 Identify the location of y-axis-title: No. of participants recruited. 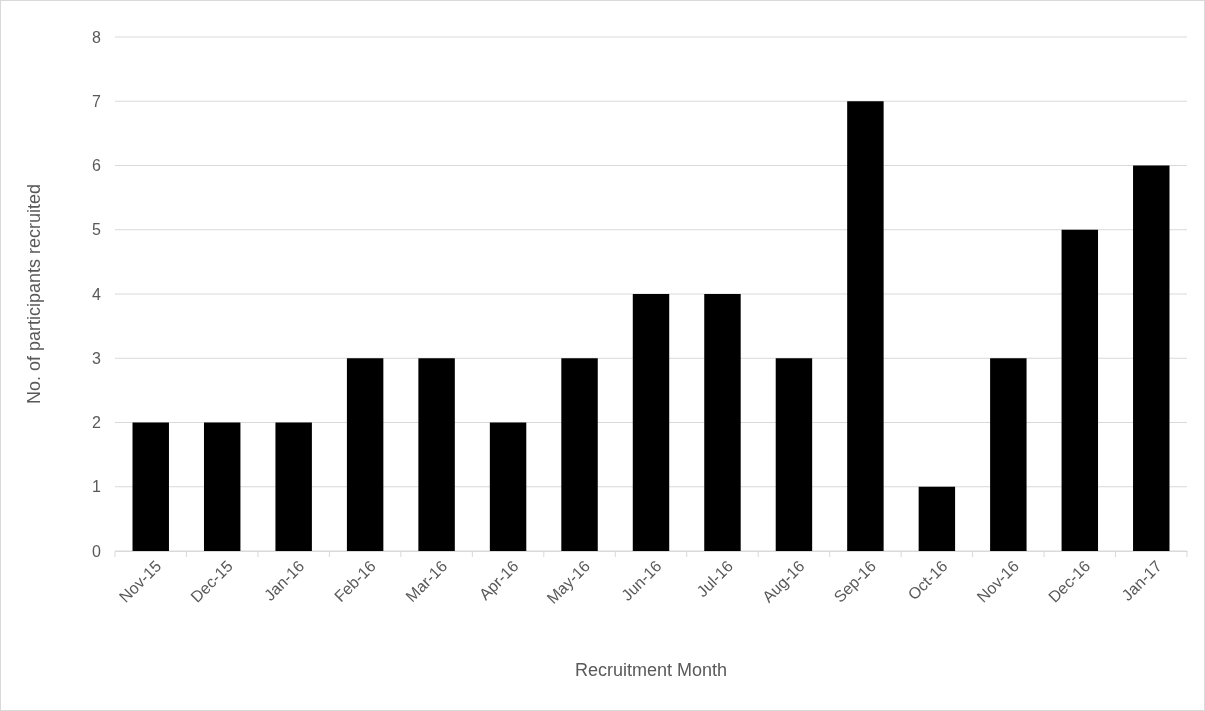
(34, 294).